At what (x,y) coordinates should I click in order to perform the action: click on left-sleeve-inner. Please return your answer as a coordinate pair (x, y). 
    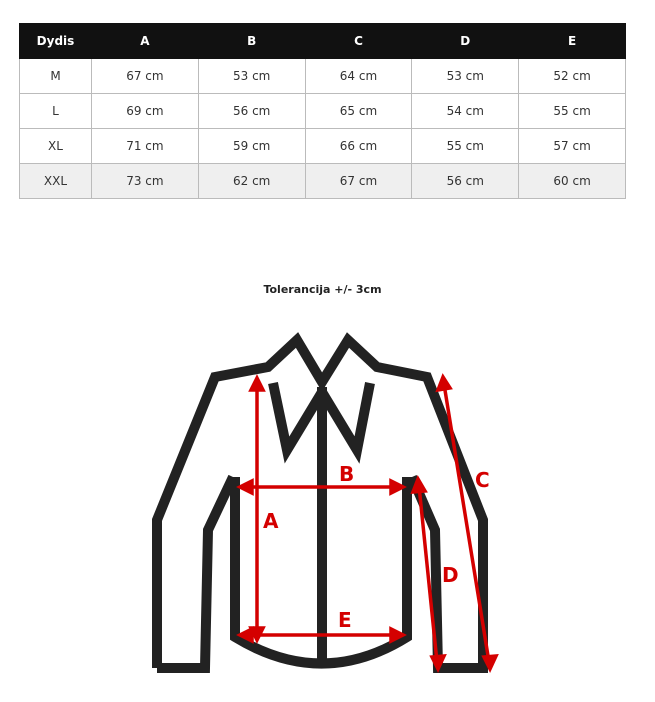
    Looking at the image, I should click on (197, 573).